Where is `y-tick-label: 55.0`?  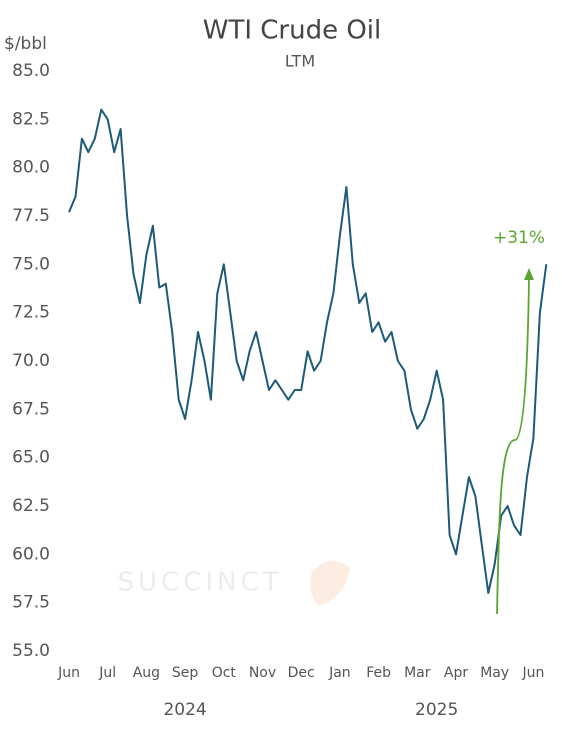 y-tick-label: 55.0 is located at coordinates (31, 651).